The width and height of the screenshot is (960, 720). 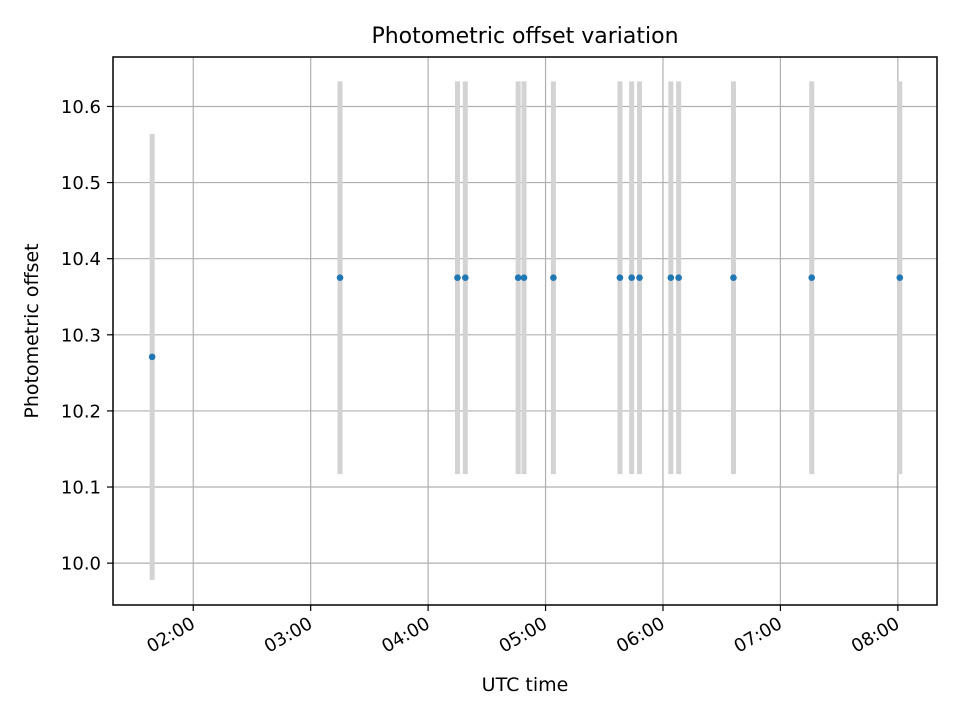 What do you see at coordinates (81, 183) in the screenshot?
I see `y-tick-label: 10.5` at bounding box center [81, 183].